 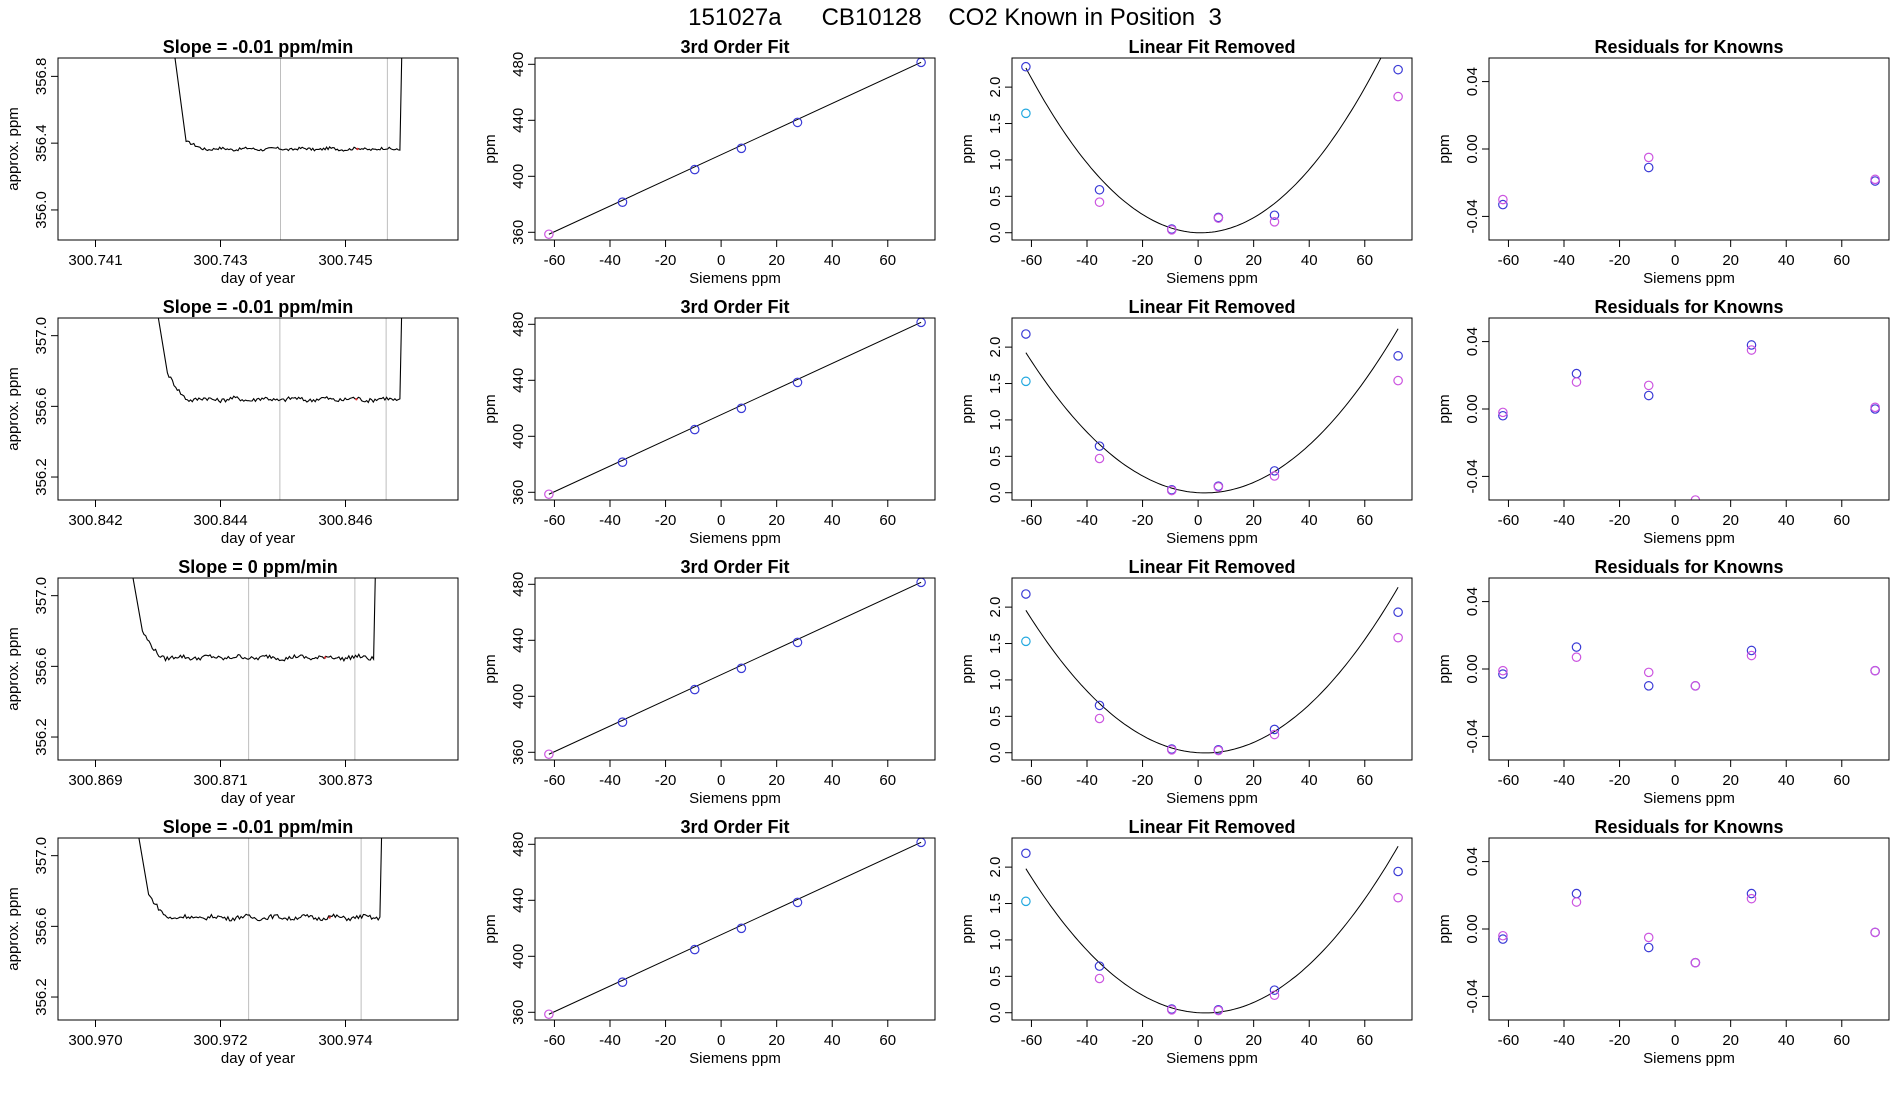 I want to click on y-tick-label: 356.6, so click(x=41, y=927).